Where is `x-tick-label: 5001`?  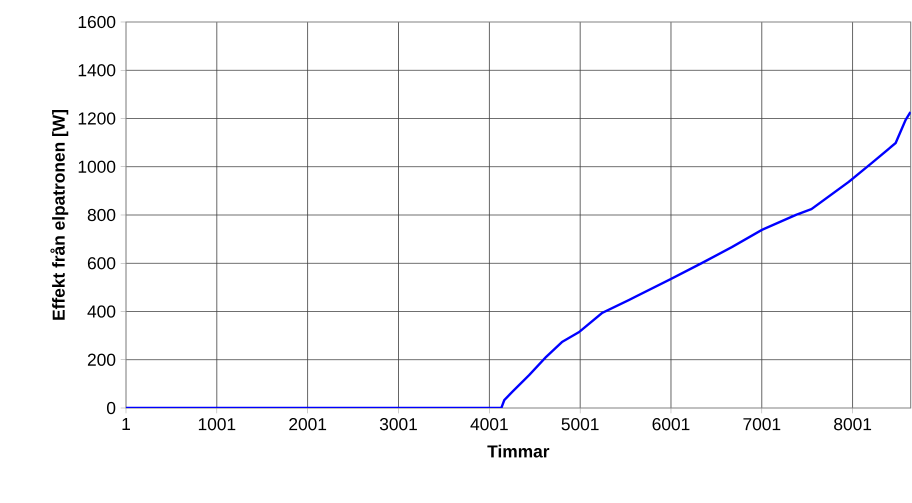
x-tick-label: 5001 is located at coordinates (580, 424).